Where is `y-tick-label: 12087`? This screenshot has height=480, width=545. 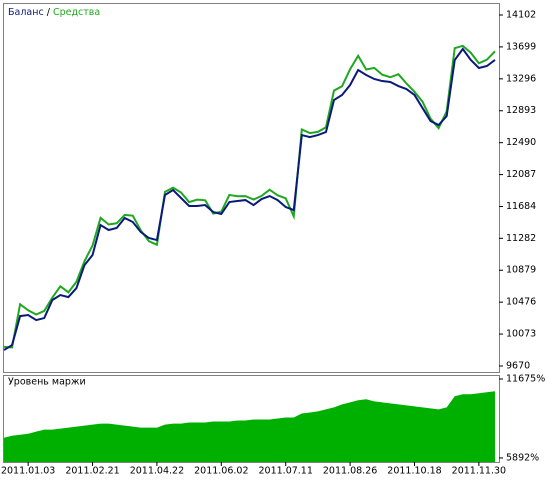
y-tick-label: 12087 is located at coordinates (521, 174).